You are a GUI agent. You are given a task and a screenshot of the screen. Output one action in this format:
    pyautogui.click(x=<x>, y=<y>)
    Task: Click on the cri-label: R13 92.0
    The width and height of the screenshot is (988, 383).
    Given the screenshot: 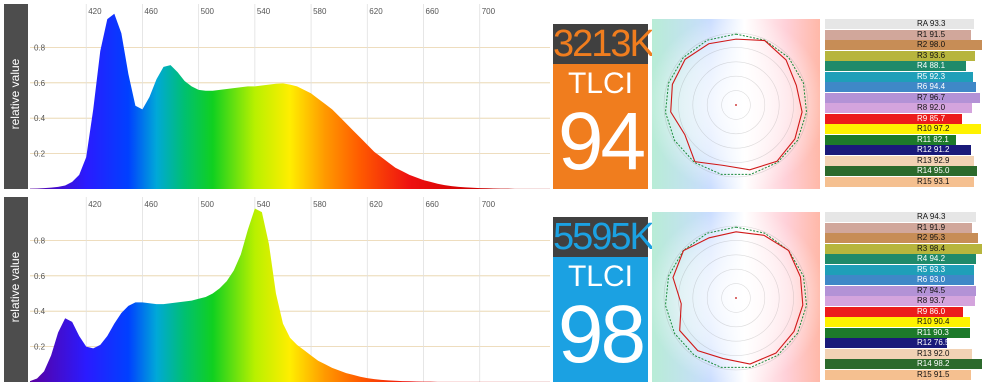 What is the action you would take?
    pyautogui.click(x=933, y=353)
    